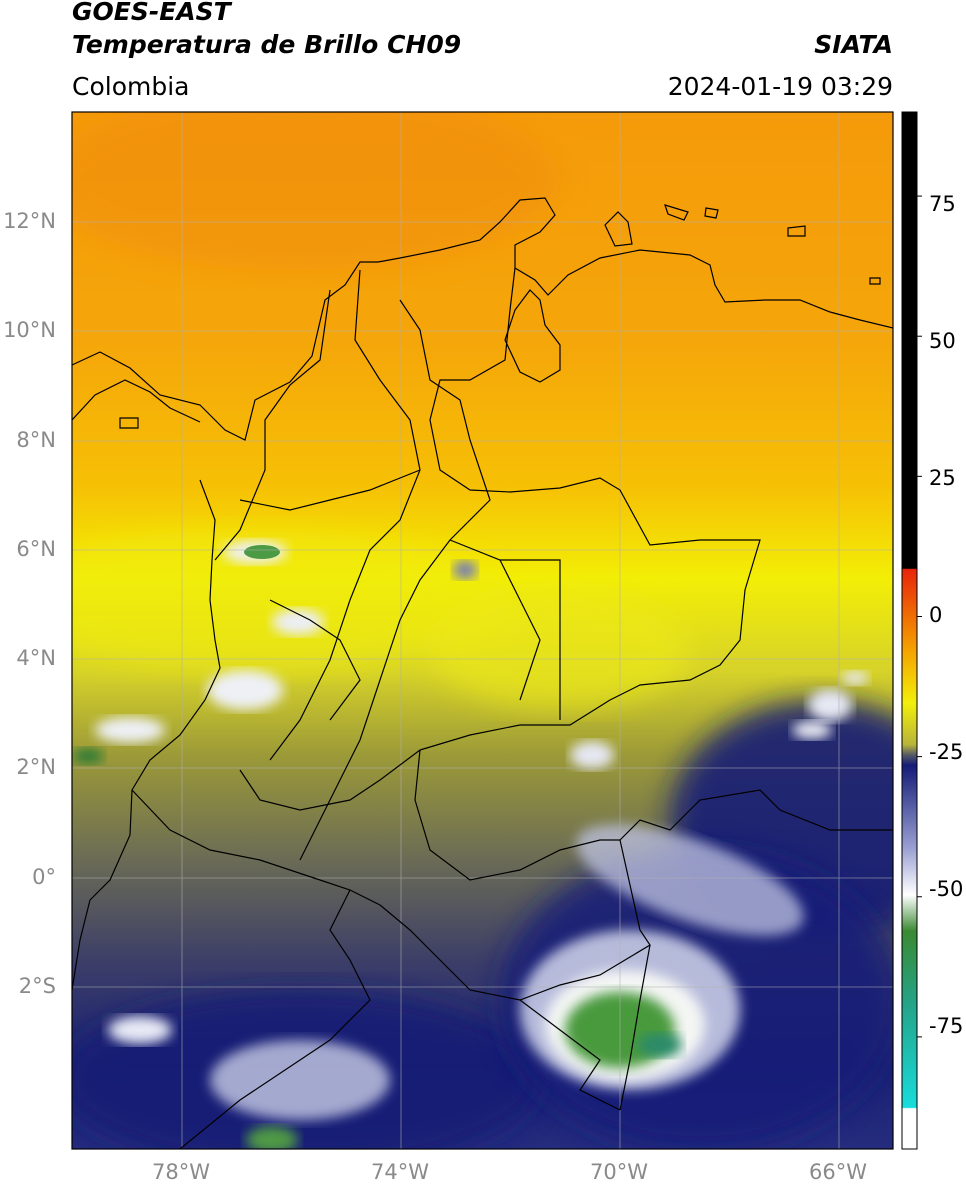 The height and width of the screenshot is (1190, 966). Describe the element at coordinates (29, 221) in the screenshot. I see `lat-tick-label: 12°N` at that location.